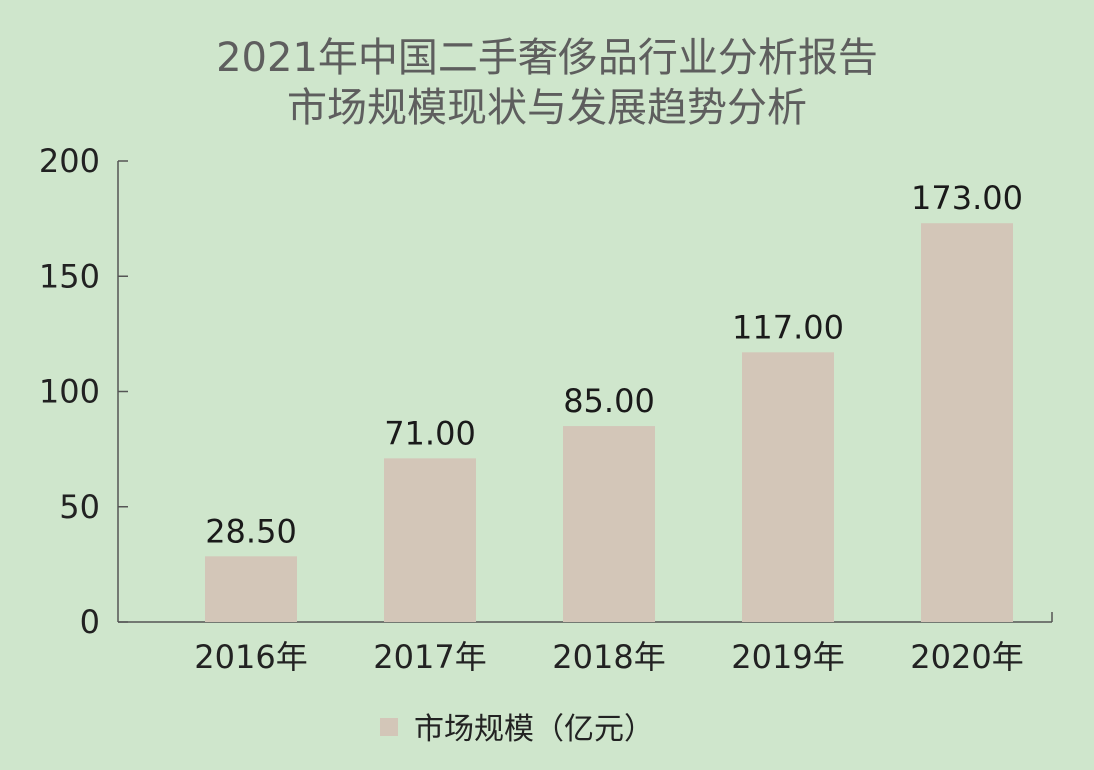 This screenshot has height=770, width=1094. Describe the element at coordinates (787, 657) in the screenshot. I see `x-tick-label: 2019年` at that location.